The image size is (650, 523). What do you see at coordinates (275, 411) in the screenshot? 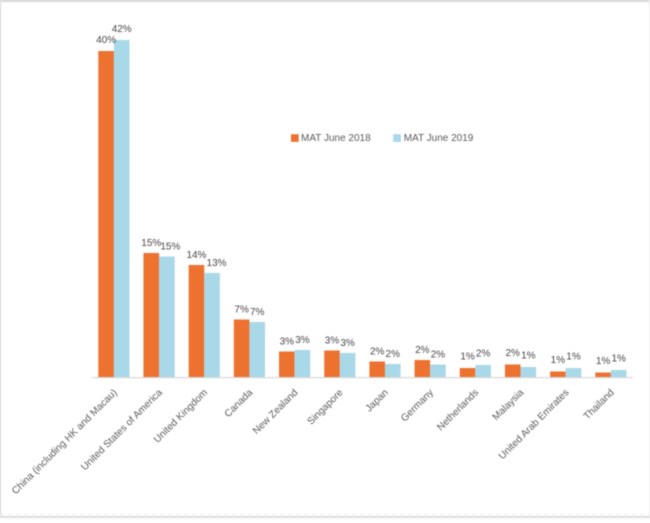
I see `svg-text: New Zealand` at bounding box center [275, 411].